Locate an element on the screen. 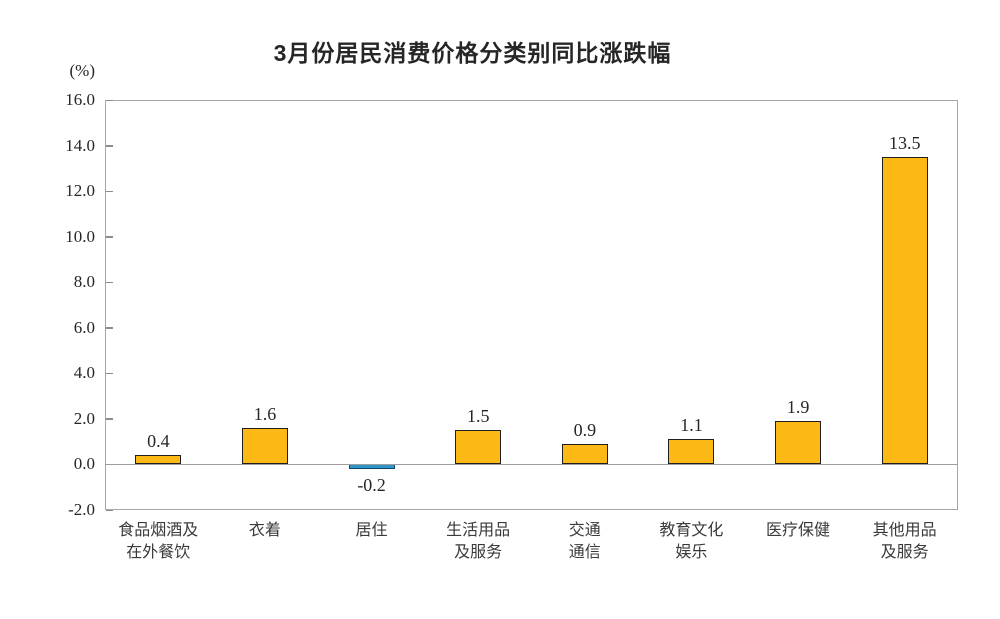 The image size is (1000, 619). category-label: 交通 通信 is located at coordinates (584, 541).